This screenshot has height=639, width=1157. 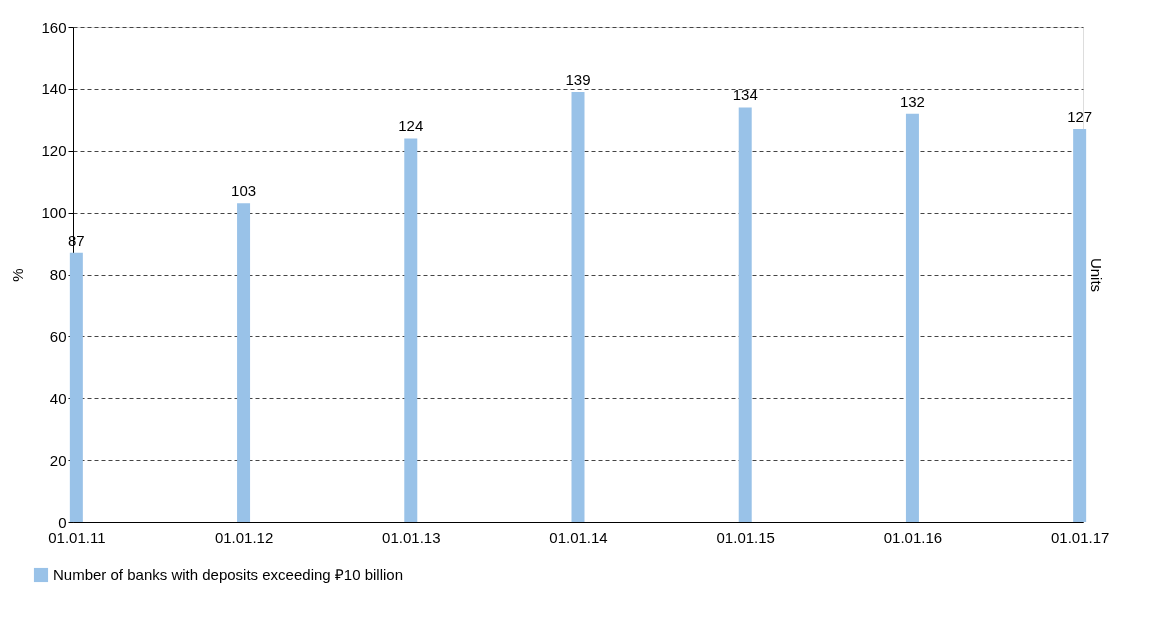 What do you see at coordinates (58, 398) in the screenshot?
I see `y-tick-label: 40` at bounding box center [58, 398].